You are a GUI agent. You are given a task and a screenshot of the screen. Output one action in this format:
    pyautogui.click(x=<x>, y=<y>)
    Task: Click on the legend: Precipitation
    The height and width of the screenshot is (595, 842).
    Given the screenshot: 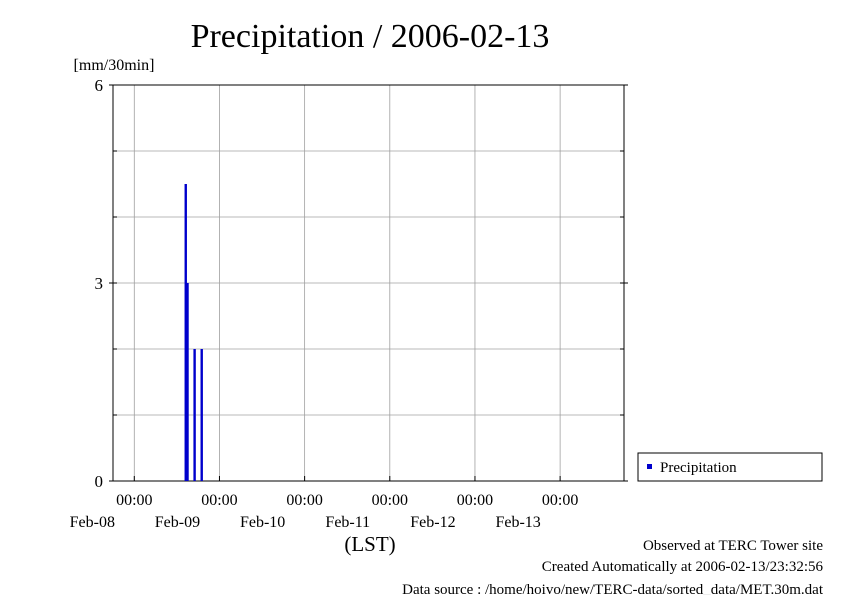 What is the action you would take?
    pyautogui.click(x=730, y=467)
    